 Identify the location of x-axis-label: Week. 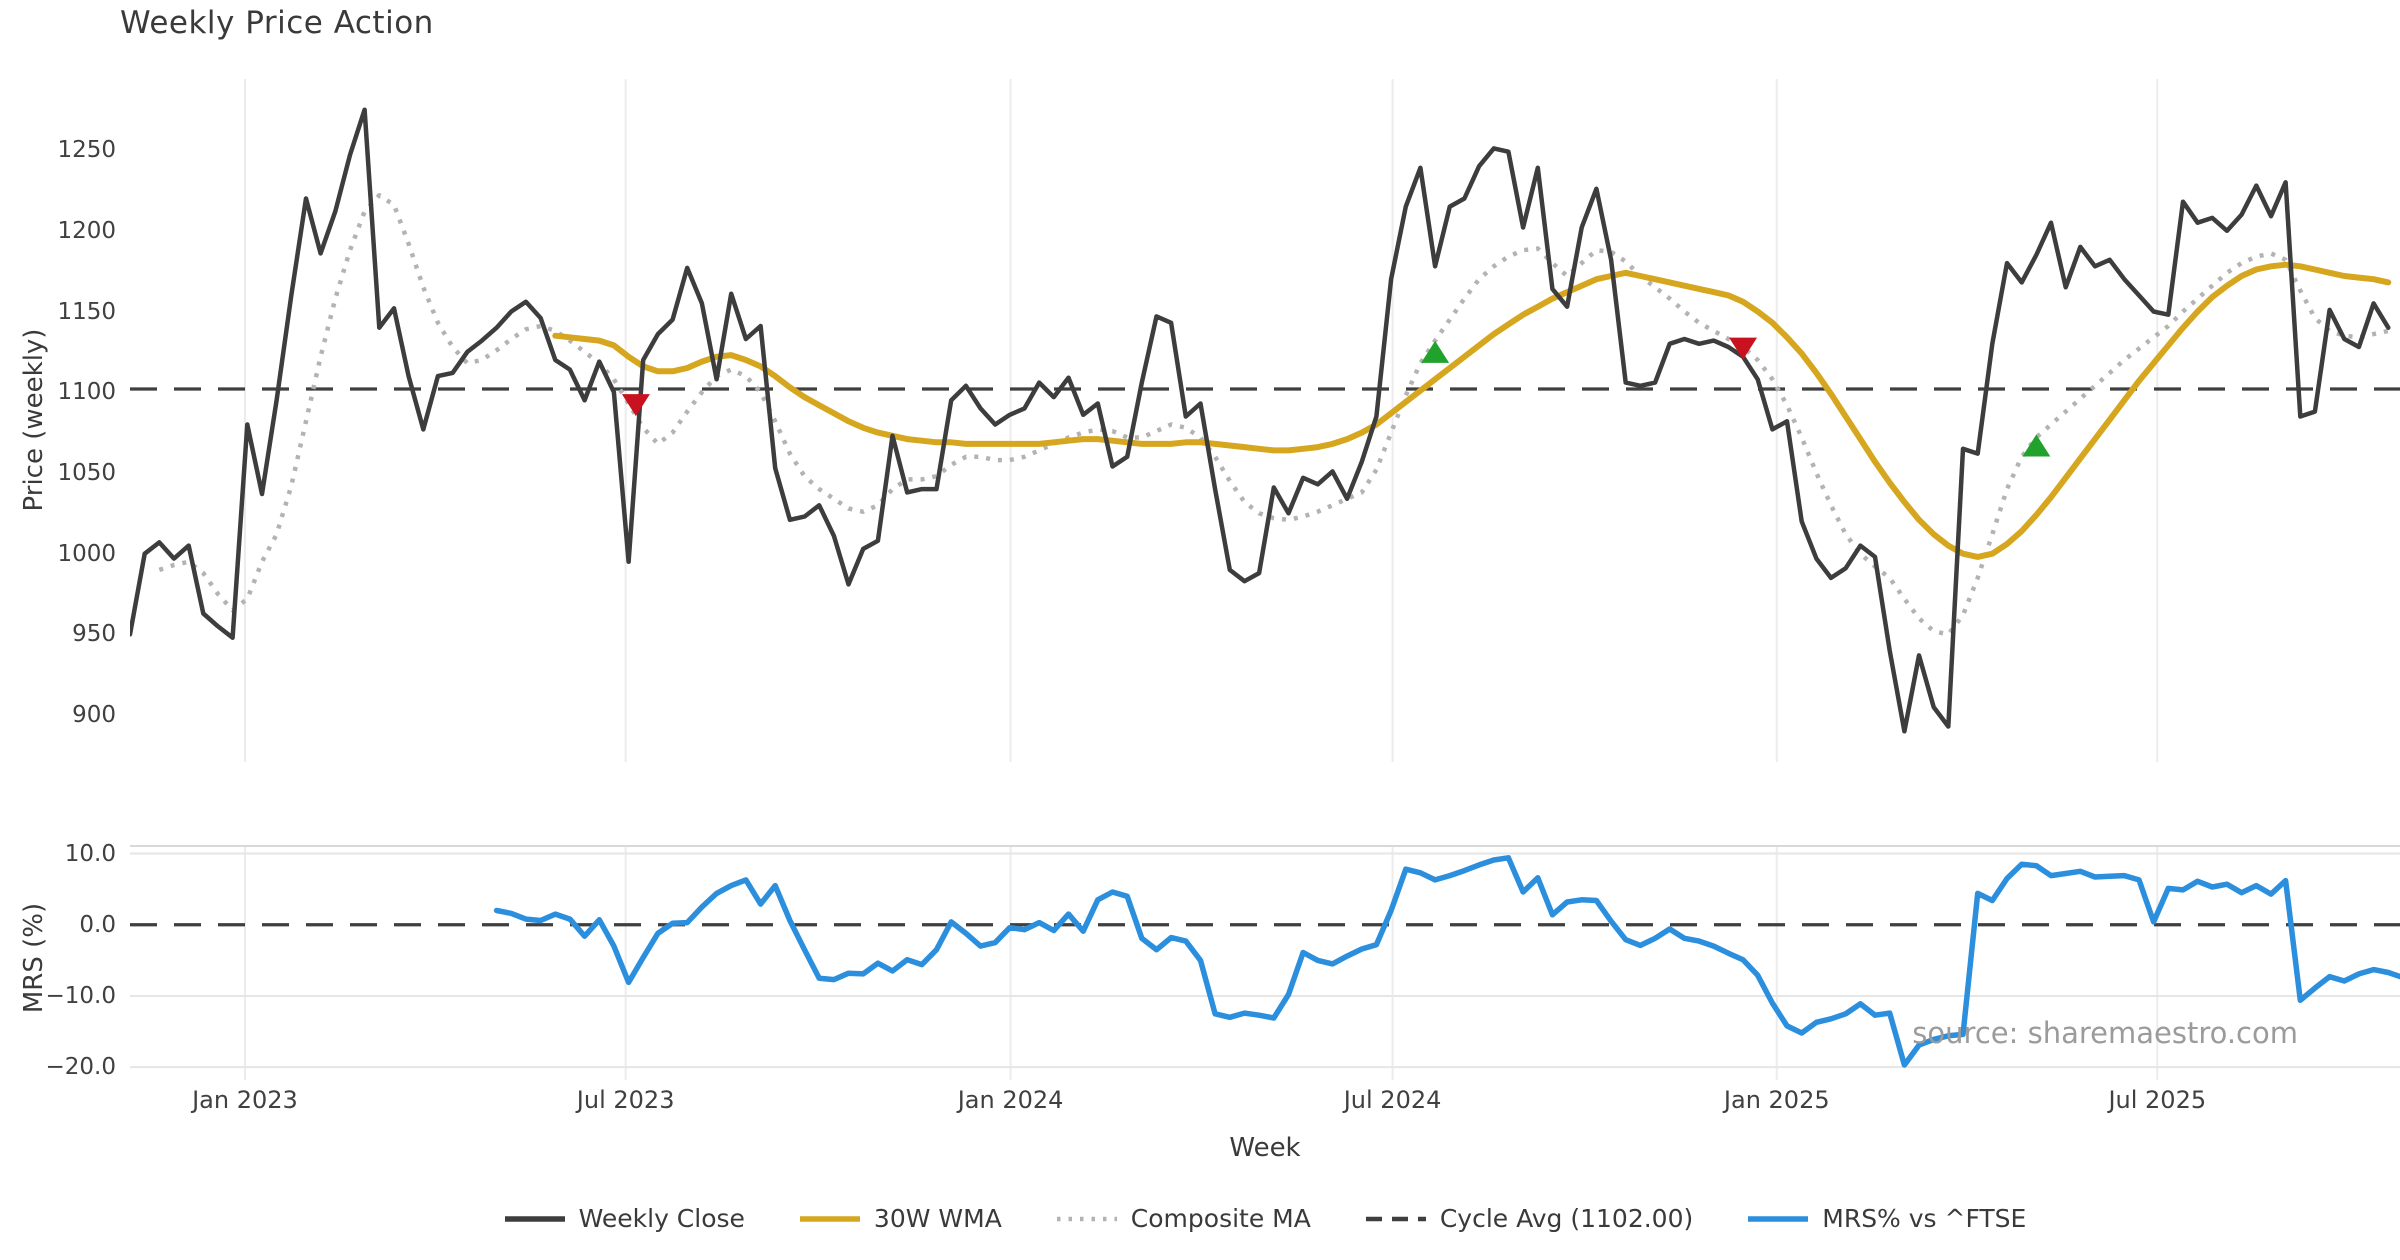
(1265, 1148).